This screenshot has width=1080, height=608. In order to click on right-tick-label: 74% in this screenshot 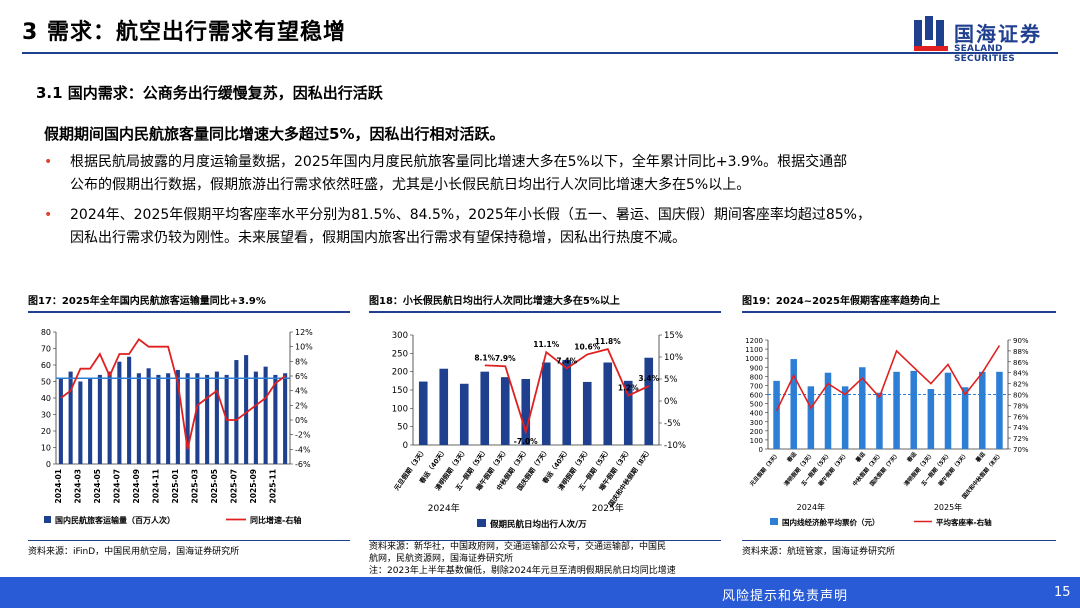, I will do `click(1021, 428)`.